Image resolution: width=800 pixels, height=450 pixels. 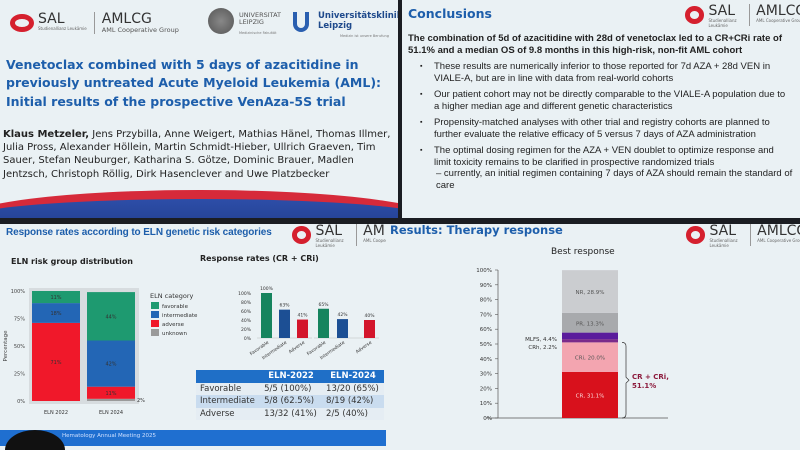 What do you see at coordinates (228, 413) in the screenshot?
I see `table-cell: Adverse` at bounding box center [228, 413].